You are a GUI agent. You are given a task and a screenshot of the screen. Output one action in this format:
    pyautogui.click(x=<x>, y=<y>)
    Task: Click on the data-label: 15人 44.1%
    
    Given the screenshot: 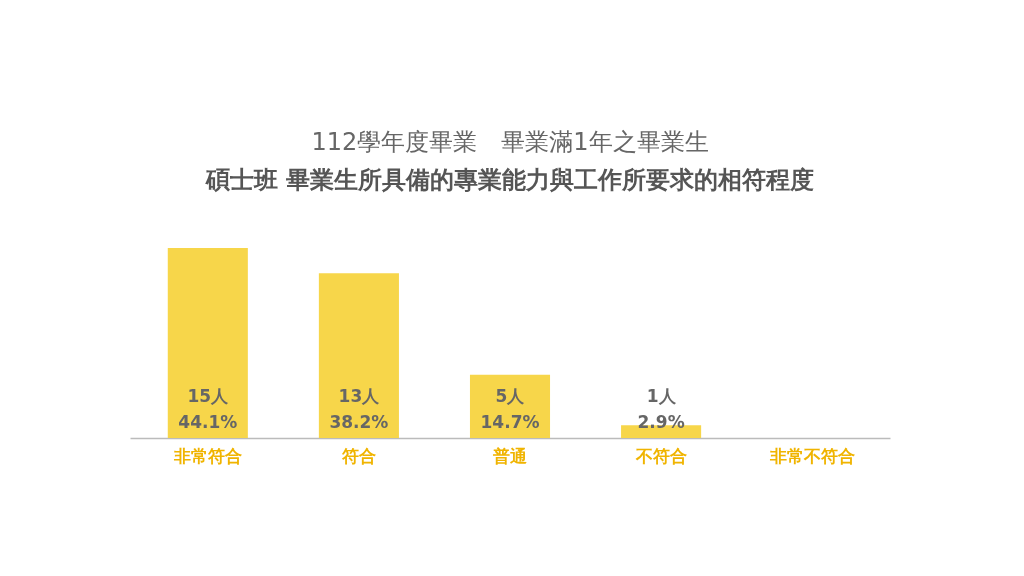 What is the action you would take?
    pyautogui.click(x=208, y=409)
    